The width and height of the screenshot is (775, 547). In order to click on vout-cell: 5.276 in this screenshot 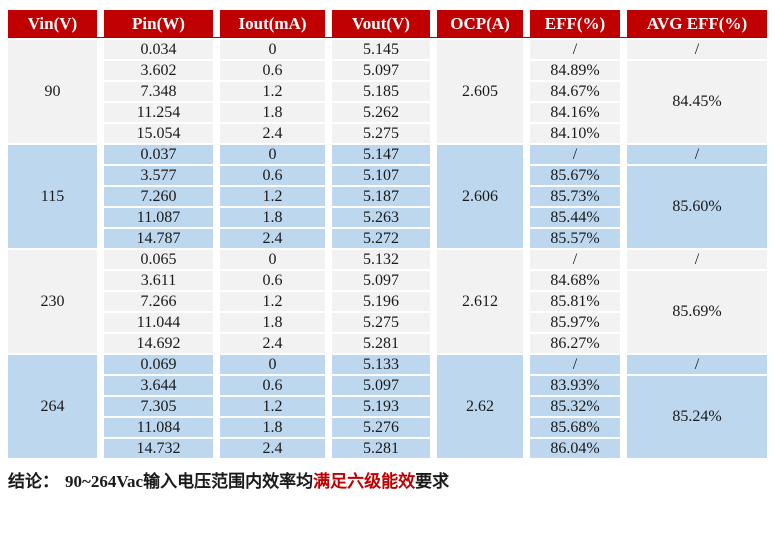, I will do `click(381, 428)`.